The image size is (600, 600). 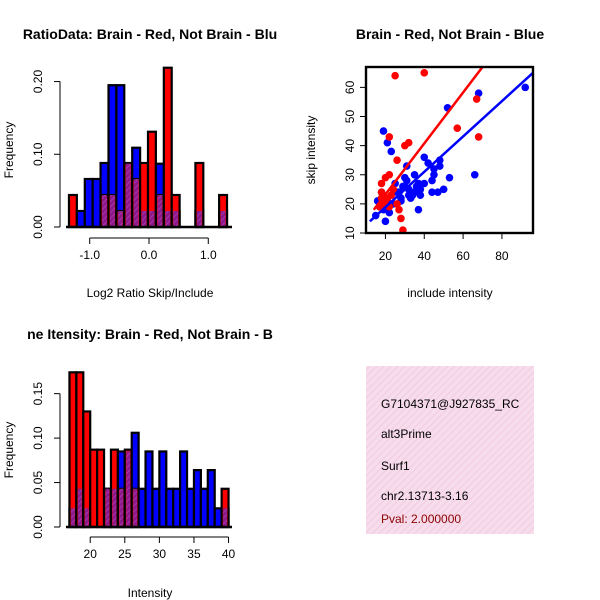 I want to click on x-axis-label: include intensity, so click(x=449, y=293).